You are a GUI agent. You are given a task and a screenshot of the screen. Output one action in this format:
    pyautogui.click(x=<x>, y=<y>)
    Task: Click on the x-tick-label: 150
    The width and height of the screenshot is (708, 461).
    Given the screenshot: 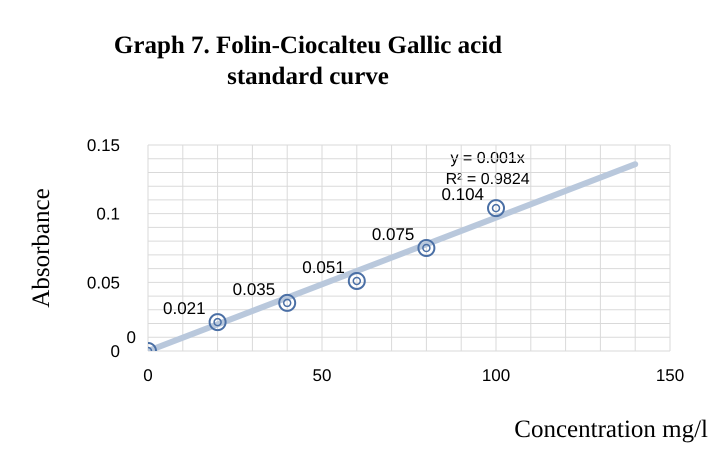 What is the action you would take?
    pyautogui.click(x=670, y=376)
    